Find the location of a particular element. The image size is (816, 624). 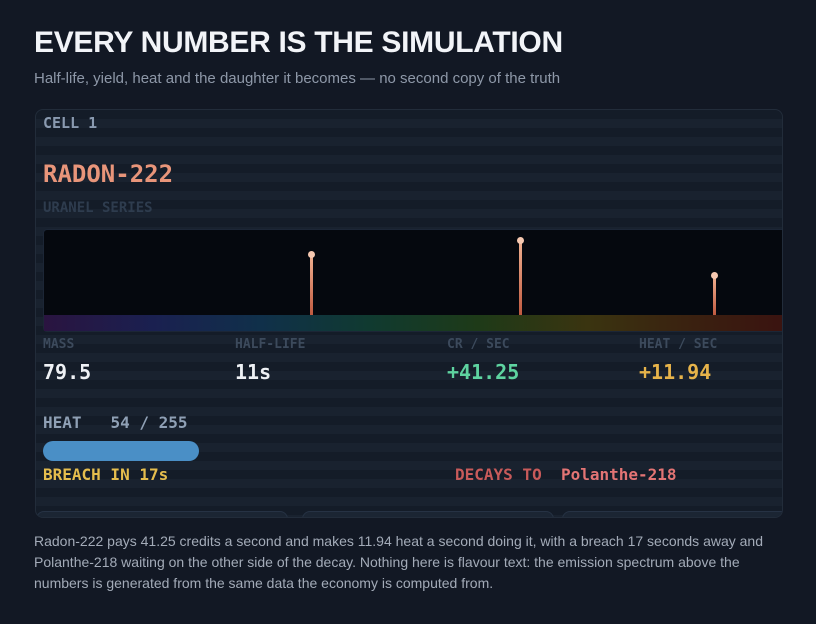

stat-value: 11s is located at coordinates (253, 372).